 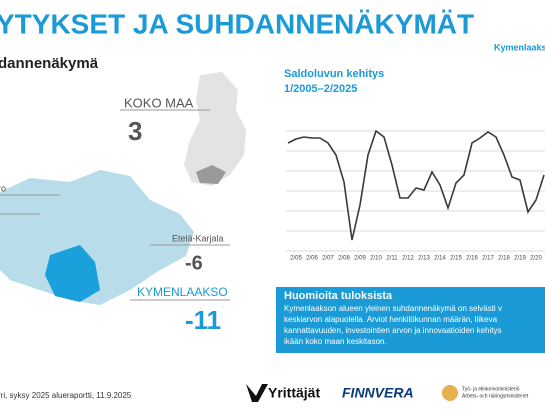 What do you see at coordinates (215, 129) in the screenshot?
I see `finland-map` at bounding box center [215, 129].